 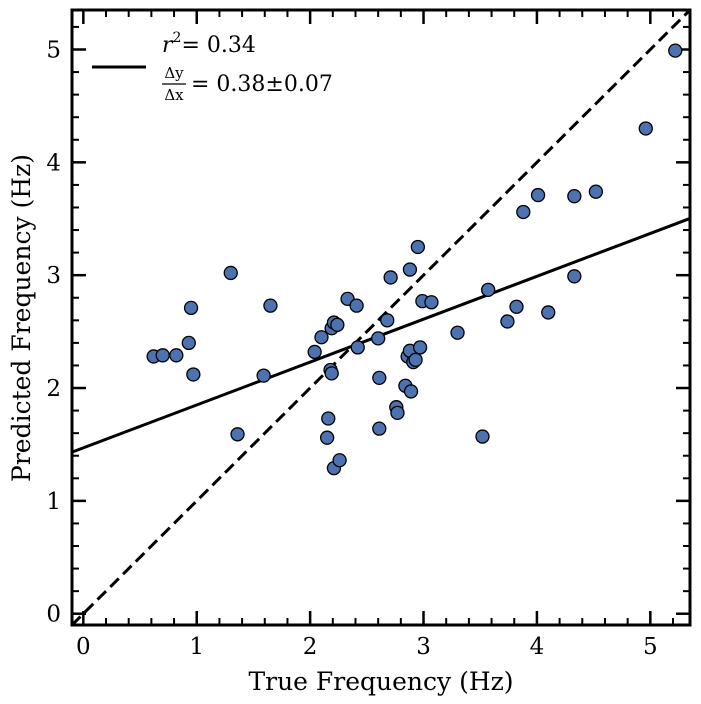 I want to click on y-tick-label: 1, so click(x=53, y=502).